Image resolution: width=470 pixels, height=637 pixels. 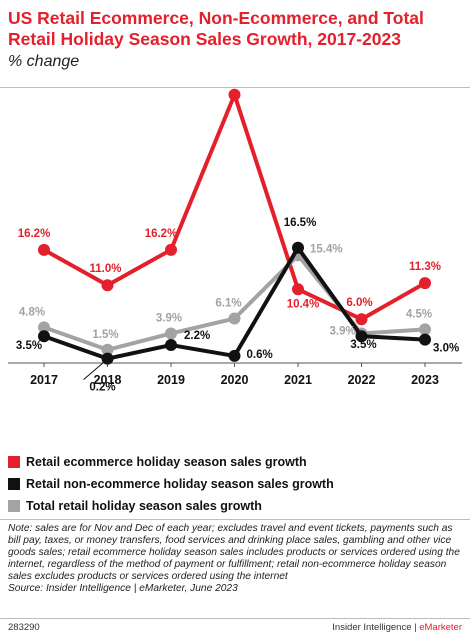 I want to click on point-total-2023, so click(x=425, y=329).